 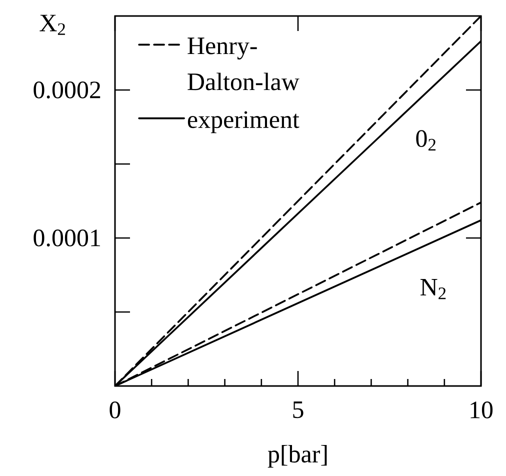 What do you see at coordinates (67, 90) in the screenshot?
I see `y-tick-label: 0.0002` at bounding box center [67, 90].